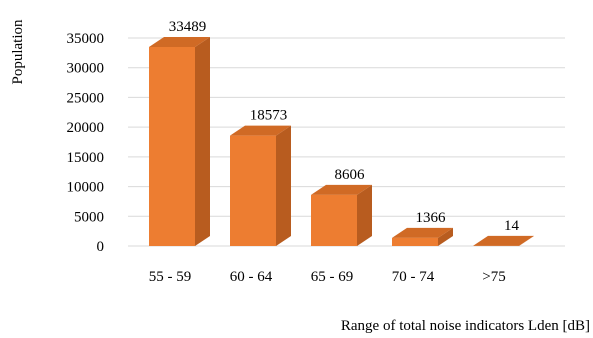  I want to click on x-tick-label: 65 - 69, so click(332, 277).